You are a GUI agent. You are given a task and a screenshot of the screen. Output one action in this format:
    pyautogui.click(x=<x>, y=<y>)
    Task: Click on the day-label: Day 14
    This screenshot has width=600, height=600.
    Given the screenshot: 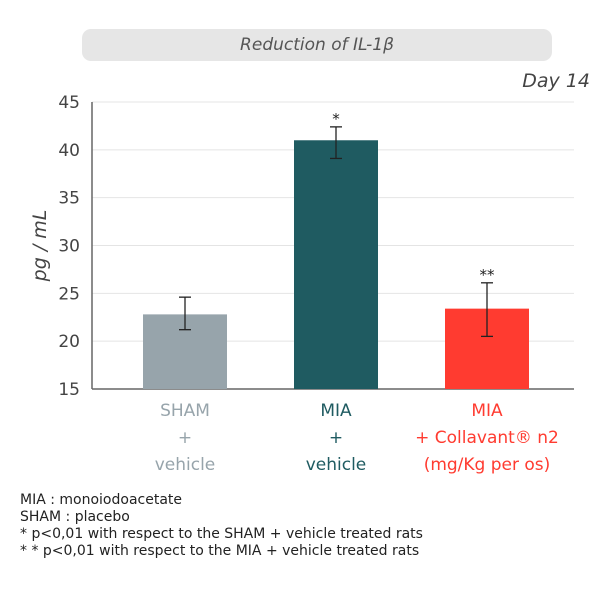 What is the action you would take?
    pyautogui.click(x=556, y=81)
    